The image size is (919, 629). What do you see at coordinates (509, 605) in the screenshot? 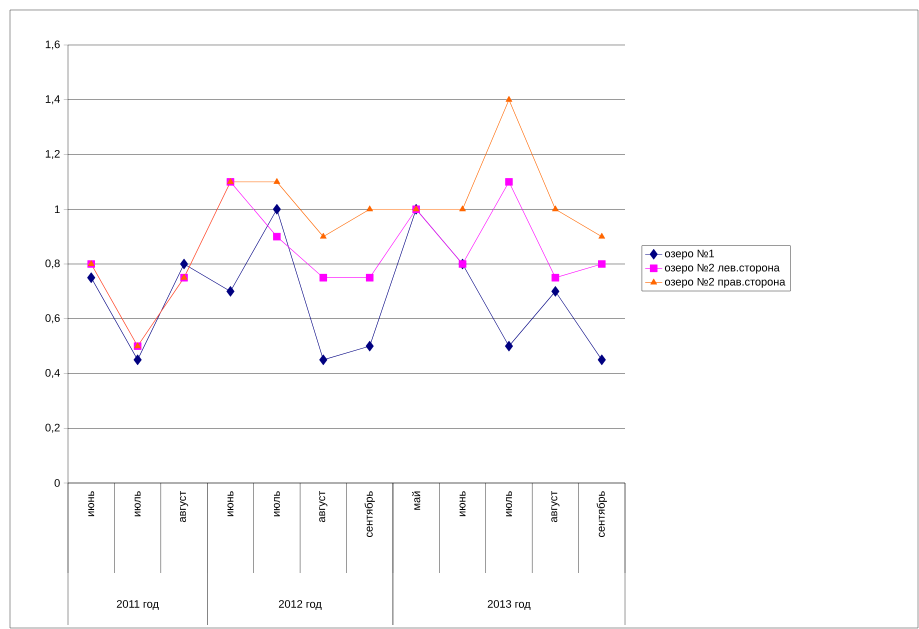
I see `text: 2013 год` at bounding box center [509, 605].